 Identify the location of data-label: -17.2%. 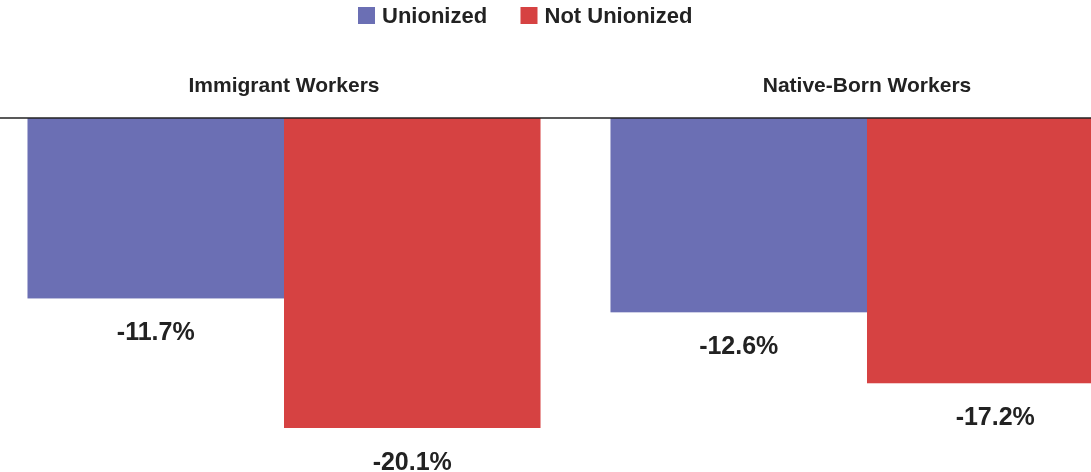
(995, 416).